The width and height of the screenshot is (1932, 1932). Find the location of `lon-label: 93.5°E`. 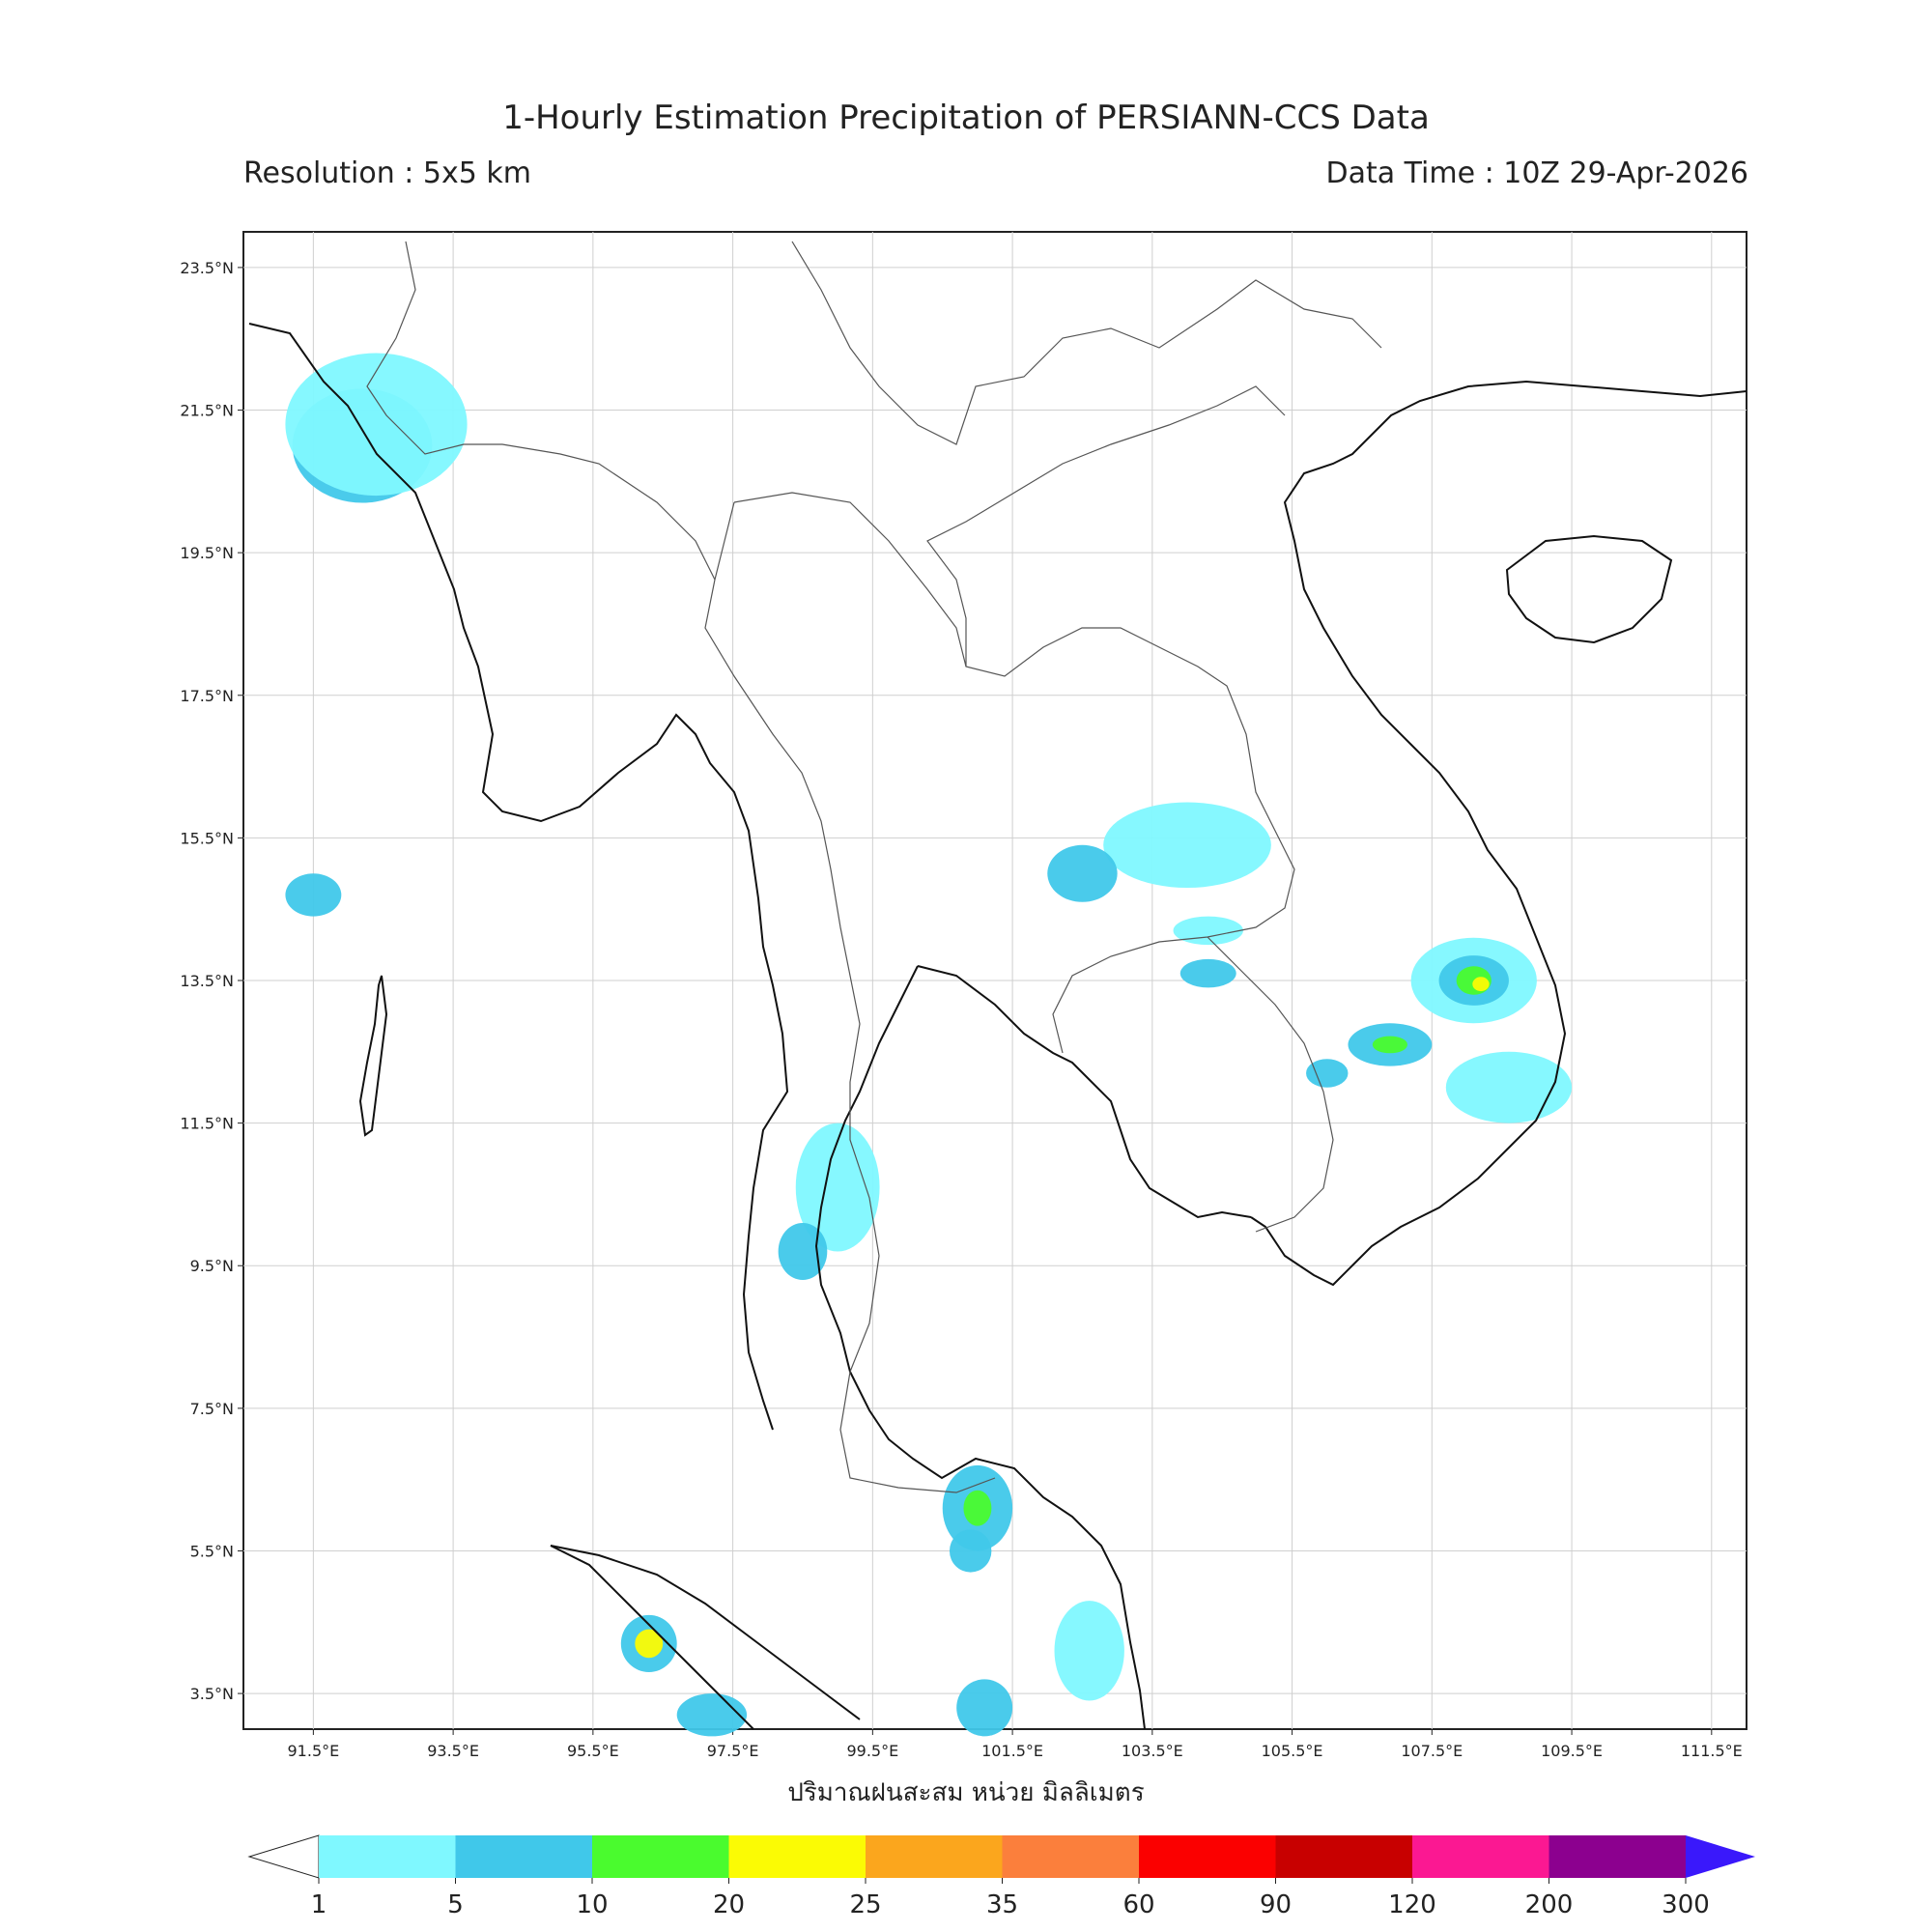

lon-label: 93.5°E is located at coordinates (453, 1751).